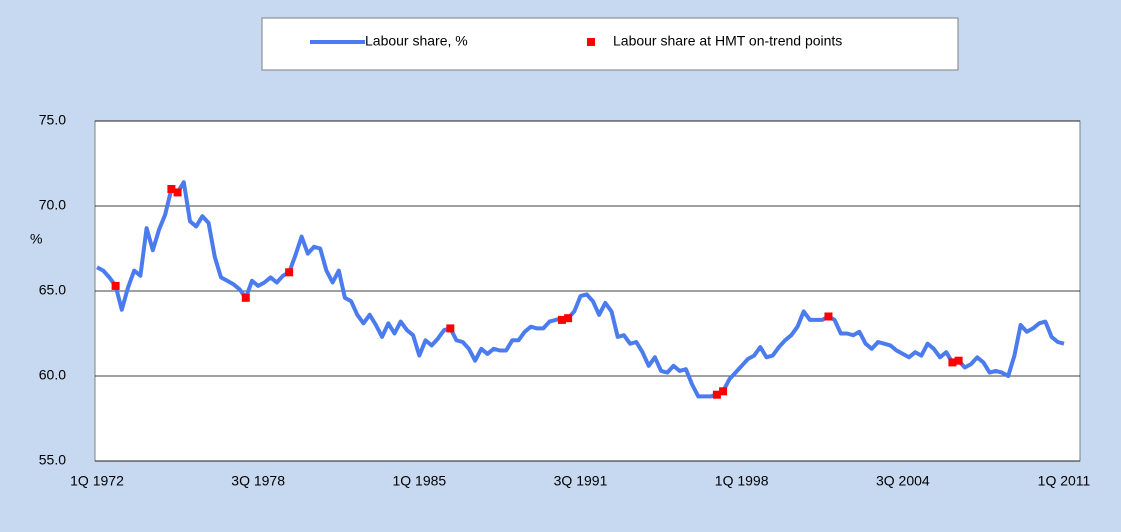 Image resolution: width=1121 pixels, height=532 pixels. I want to click on y-tick-label: 60.0, so click(52, 375).